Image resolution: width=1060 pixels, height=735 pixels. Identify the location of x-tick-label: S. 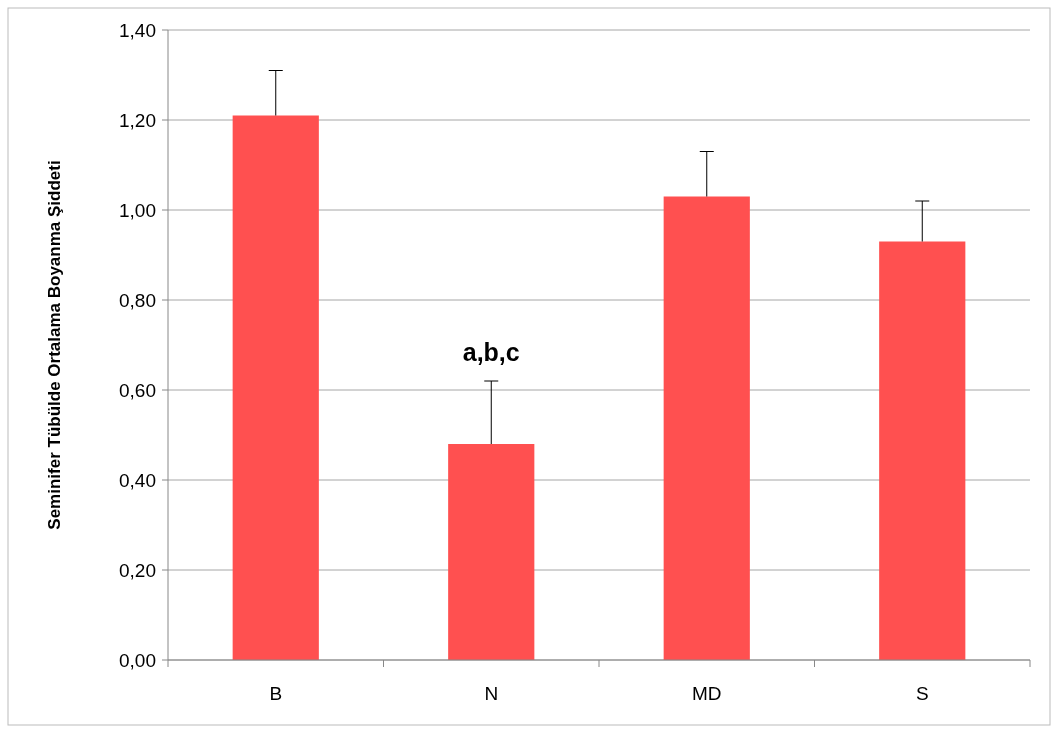
(922, 693).